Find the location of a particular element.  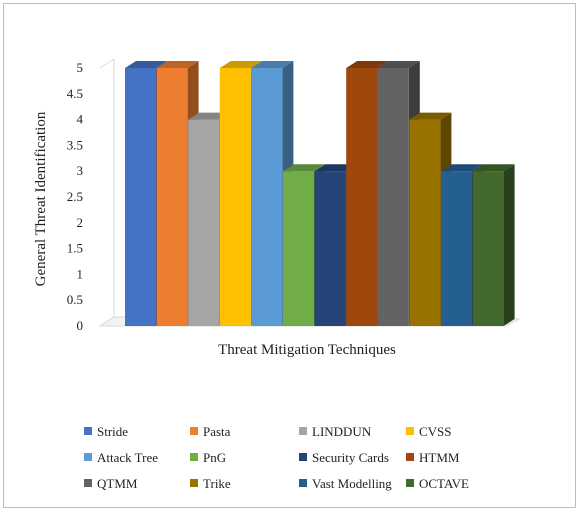

legend-label: HTMM is located at coordinates (439, 457).